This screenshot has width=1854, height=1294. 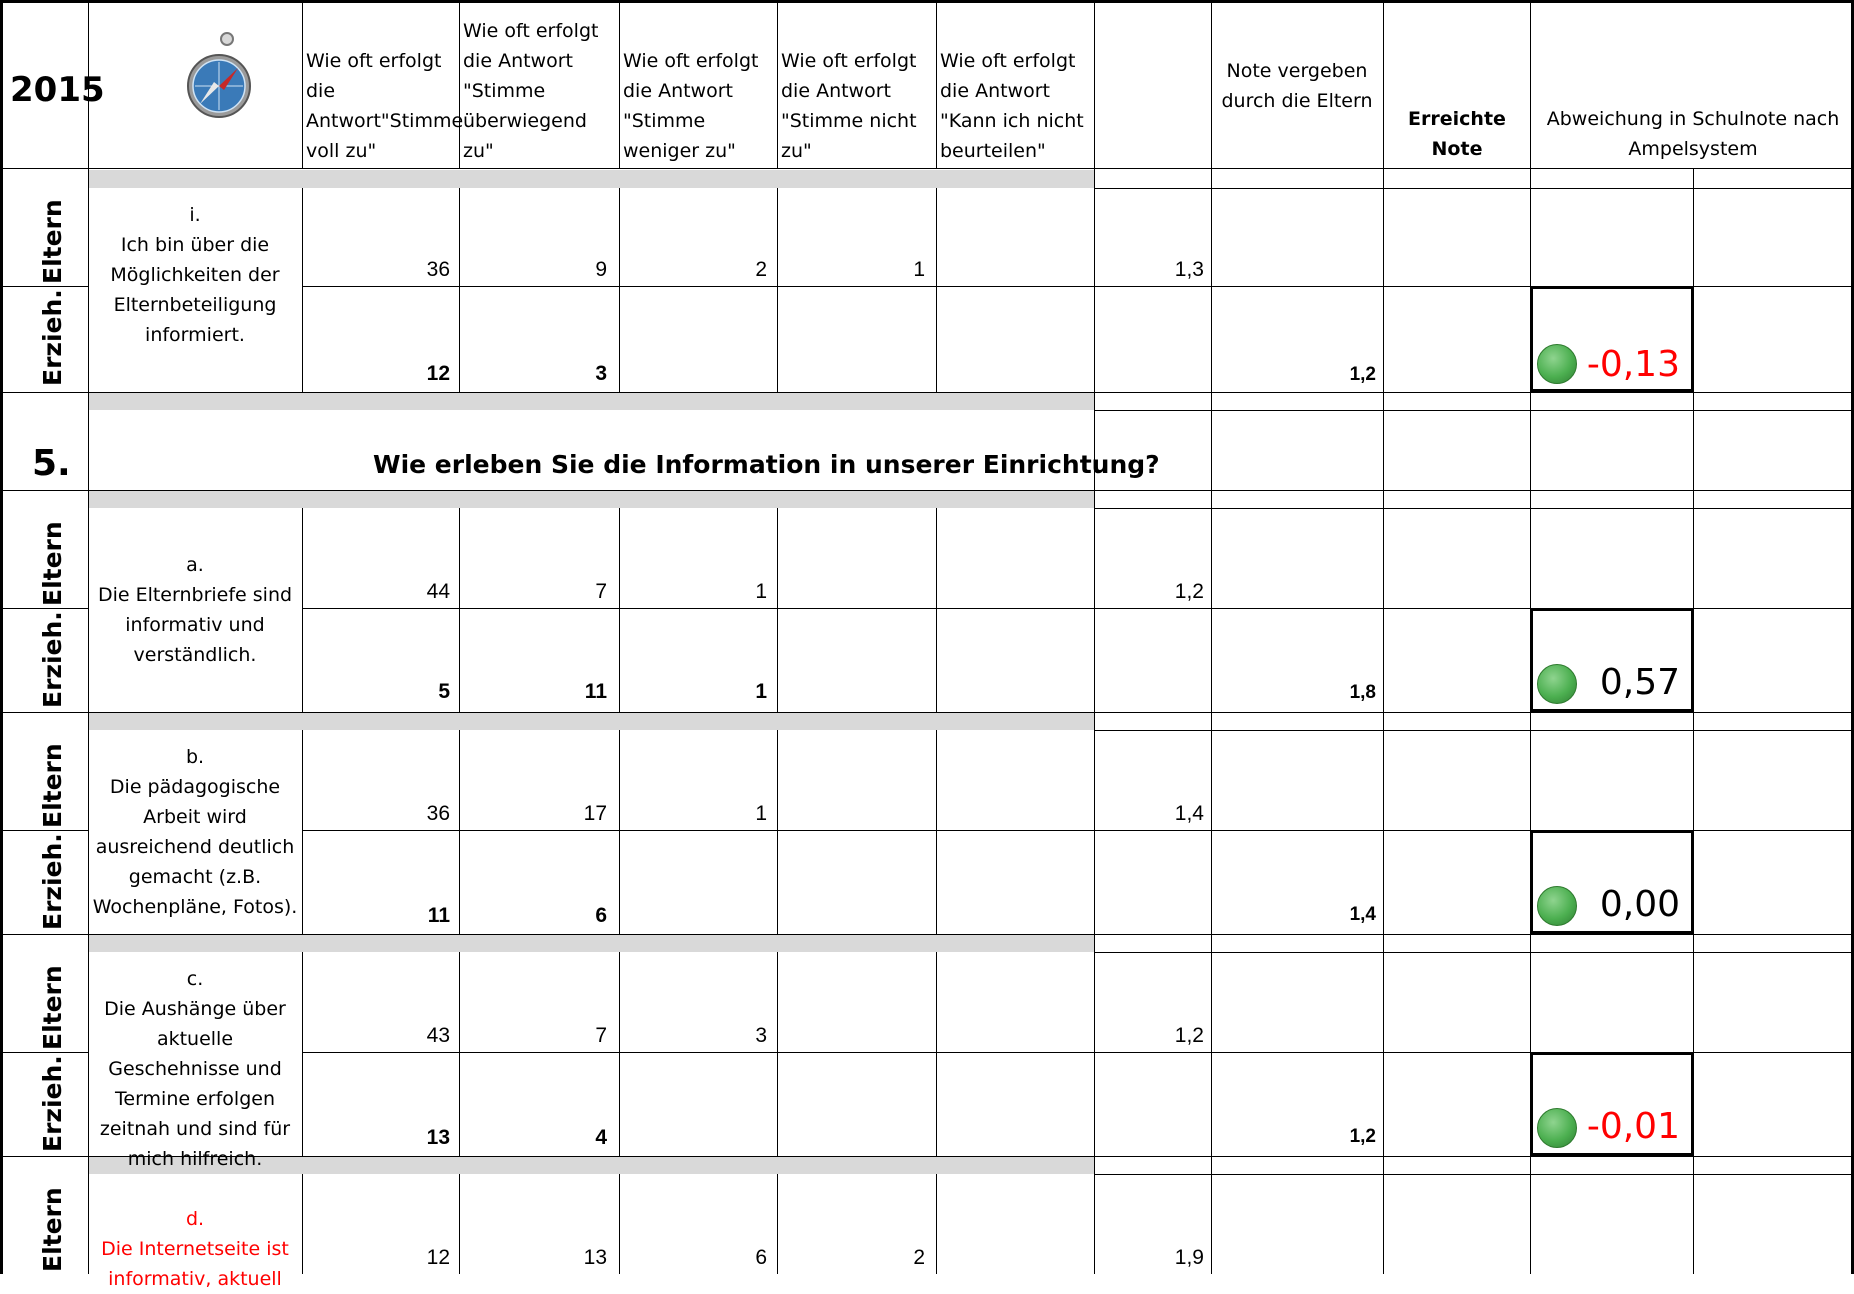 I want to click on section-number: 5., so click(x=51, y=463).